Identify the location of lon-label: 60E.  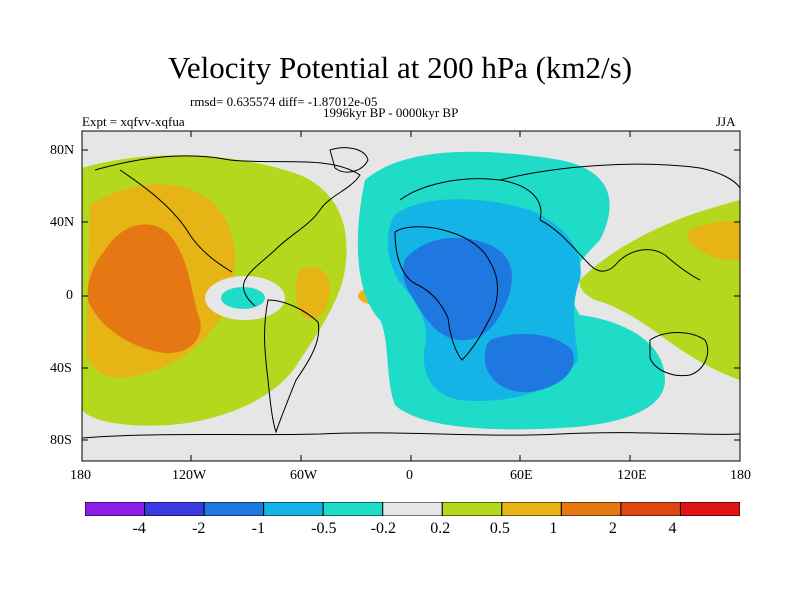
(521, 475).